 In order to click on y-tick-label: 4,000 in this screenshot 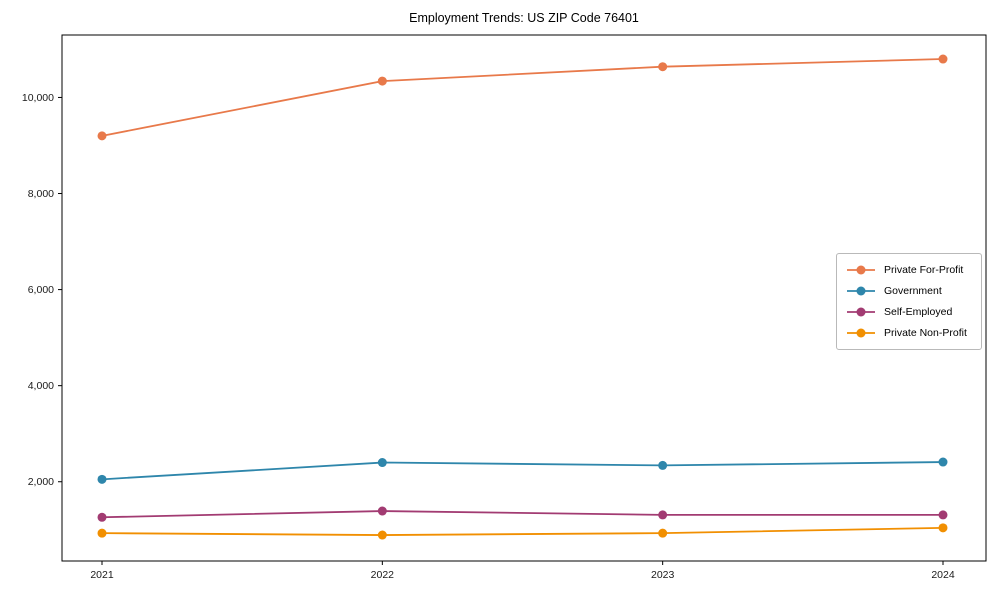, I will do `click(41, 386)`.